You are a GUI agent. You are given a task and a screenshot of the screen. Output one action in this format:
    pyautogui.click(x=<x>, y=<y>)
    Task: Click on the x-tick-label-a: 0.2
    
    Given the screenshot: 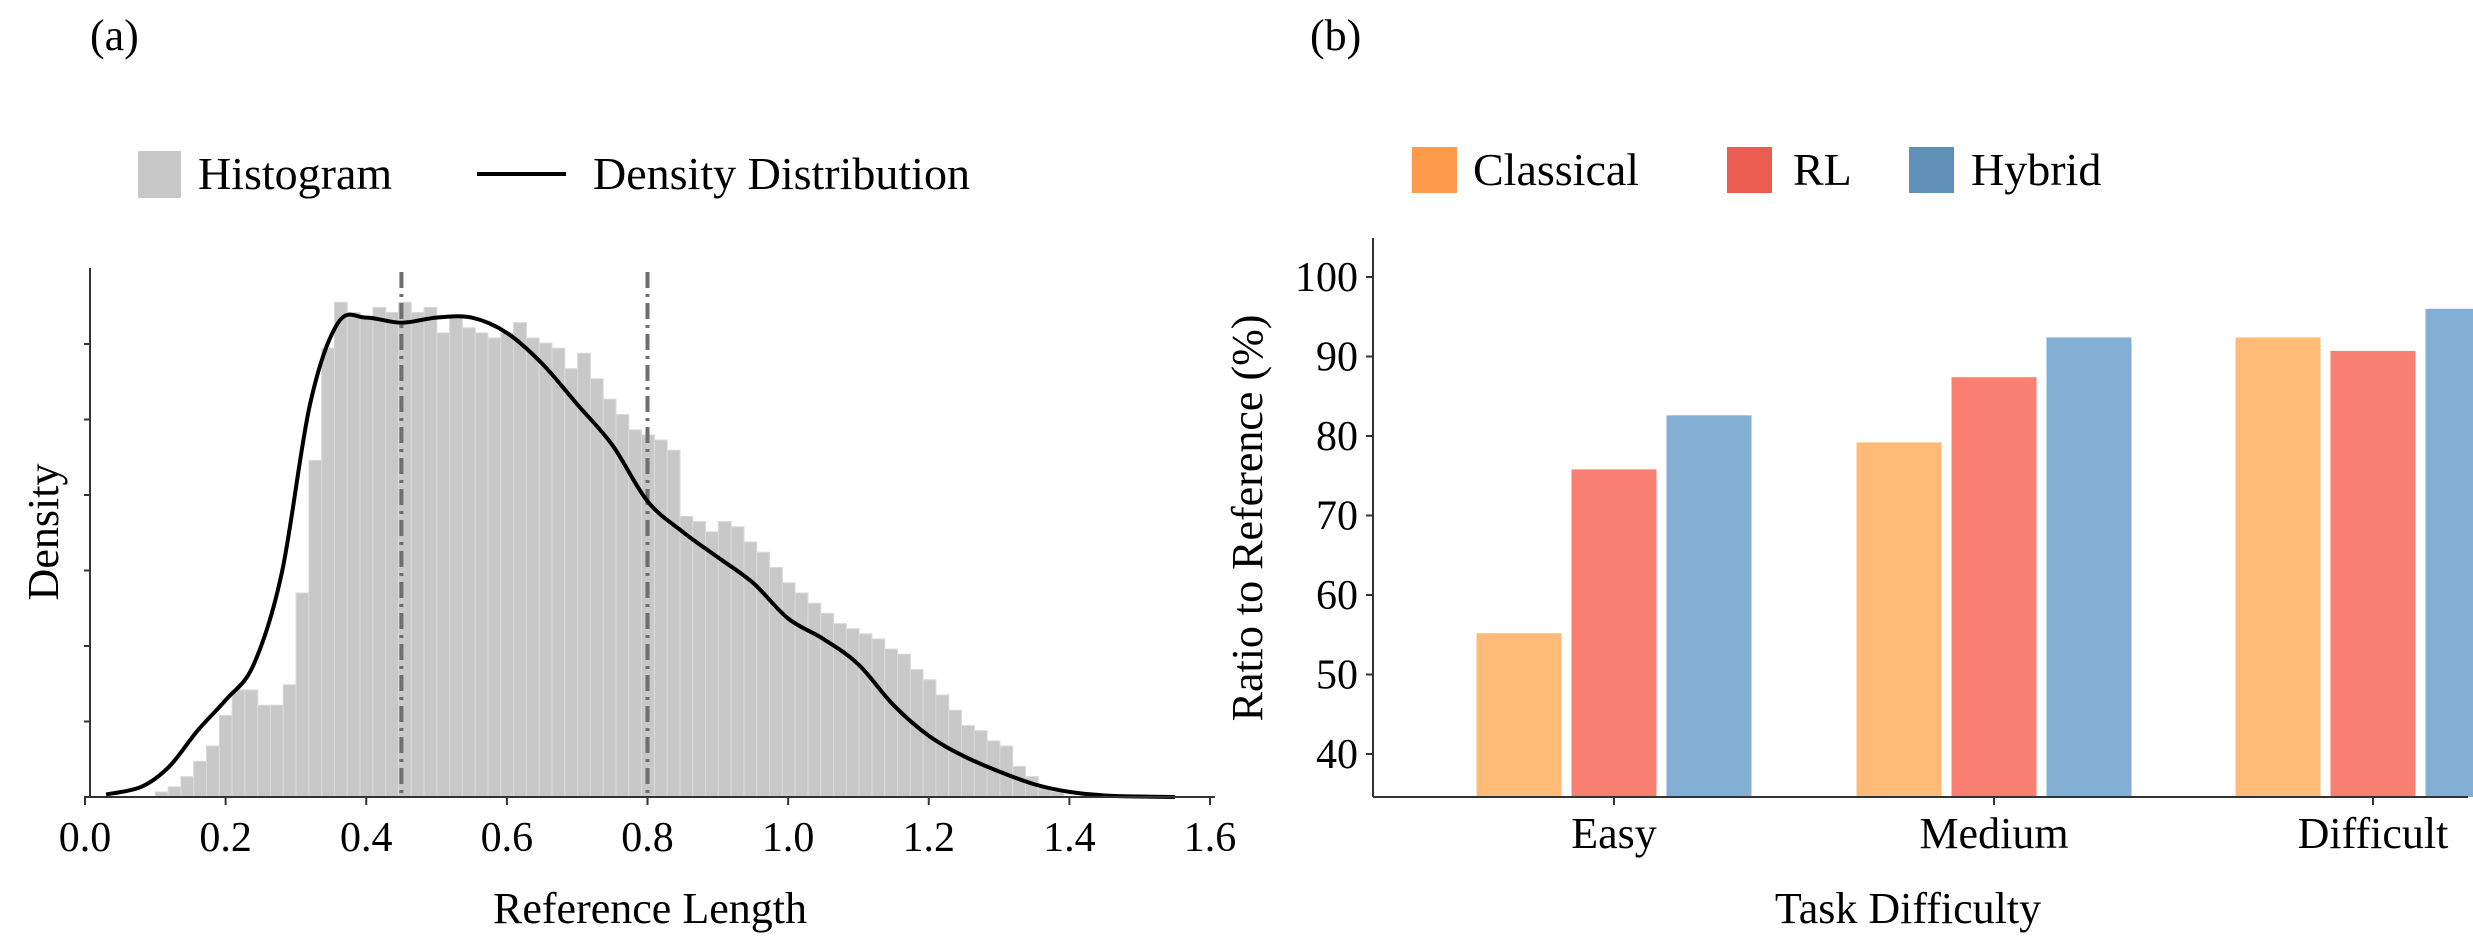 What is the action you would take?
    pyautogui.click(x=225, y=838)
    